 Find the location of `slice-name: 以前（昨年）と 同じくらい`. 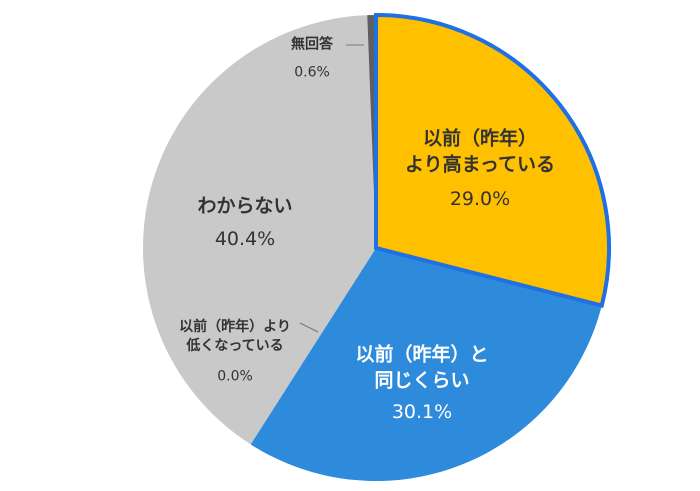

slice-name: 以前（昨年）と 同じくらい is located at coordinates (422, 367).